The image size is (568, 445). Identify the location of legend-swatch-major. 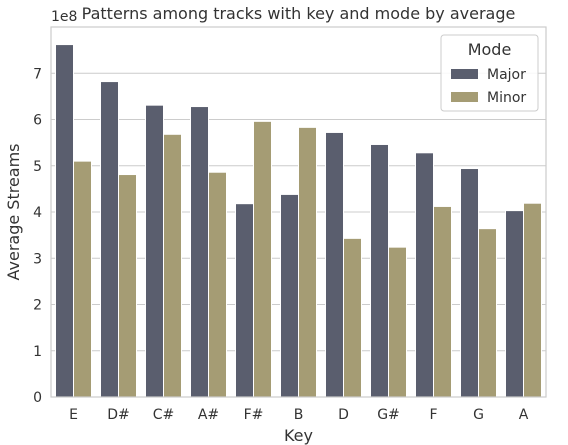
(464, 74).